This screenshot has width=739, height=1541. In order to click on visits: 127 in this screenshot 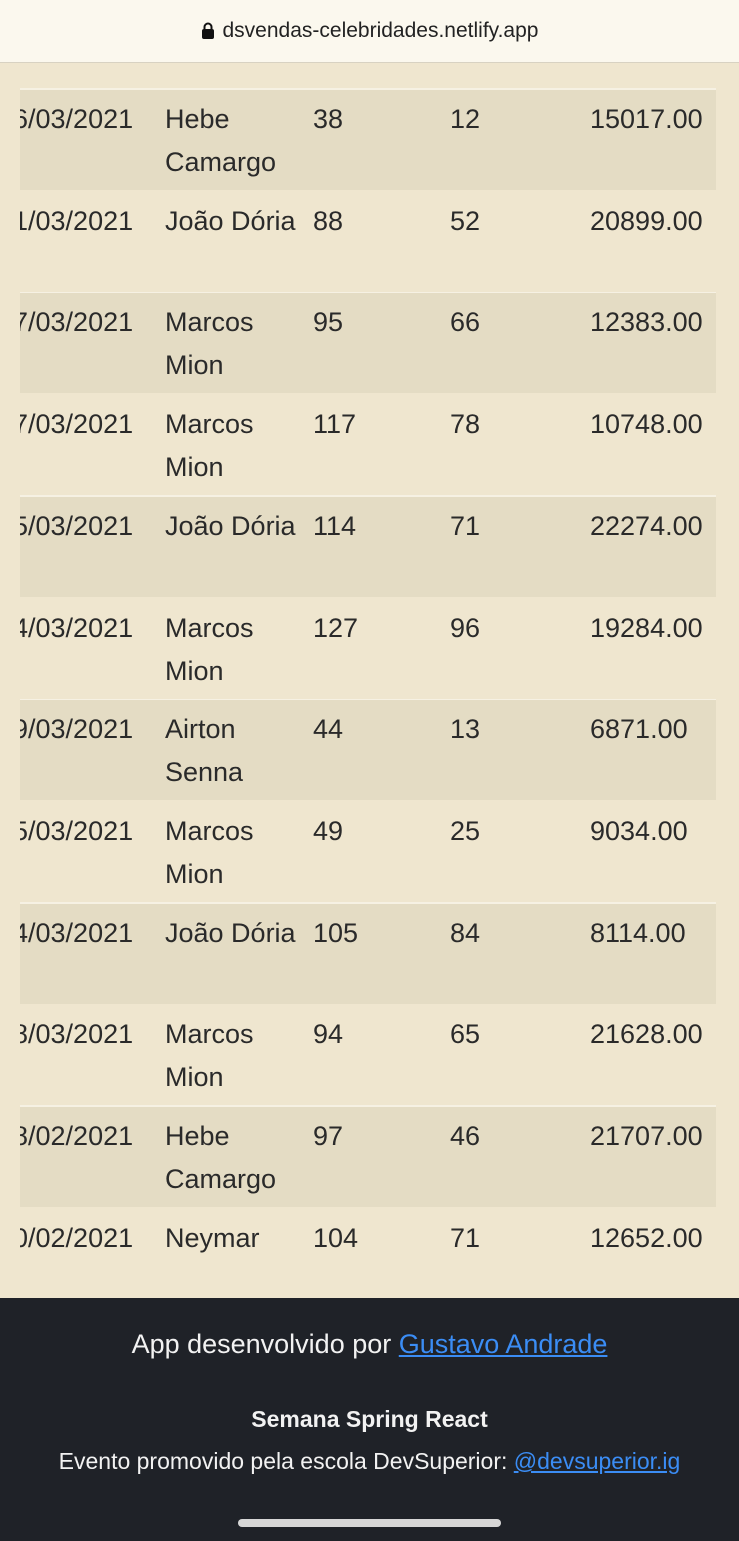, I will do `click(336, 627)`.